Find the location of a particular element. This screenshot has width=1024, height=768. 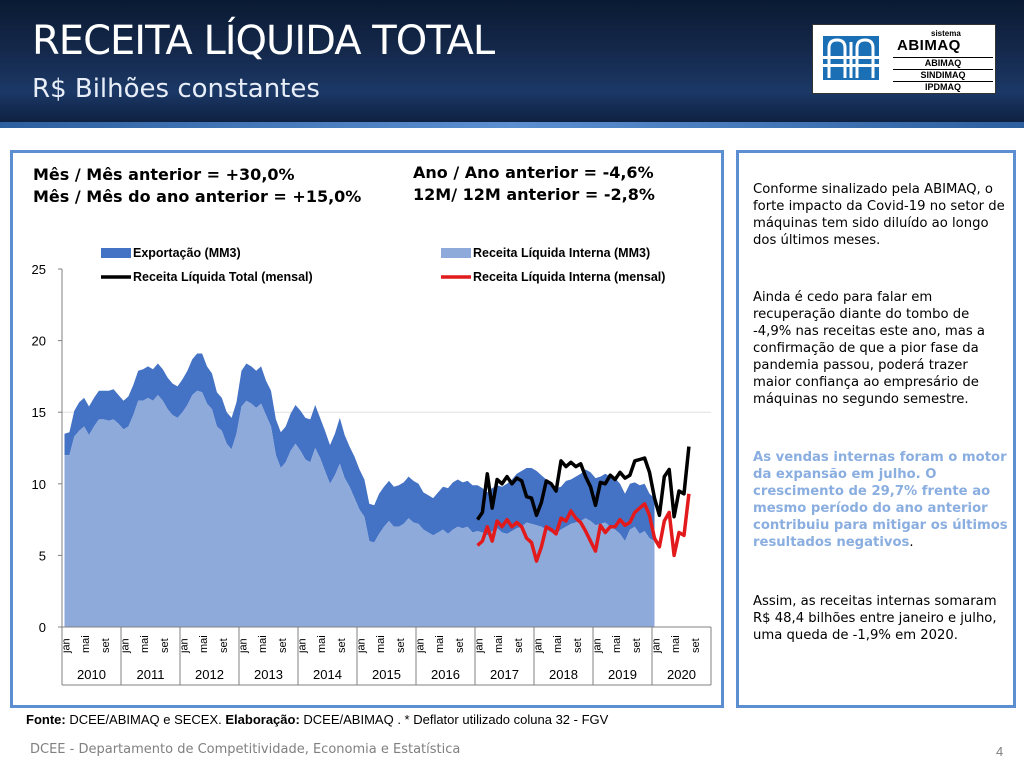

logo-name: ABIMAQ is located at coordinates (929, 45).